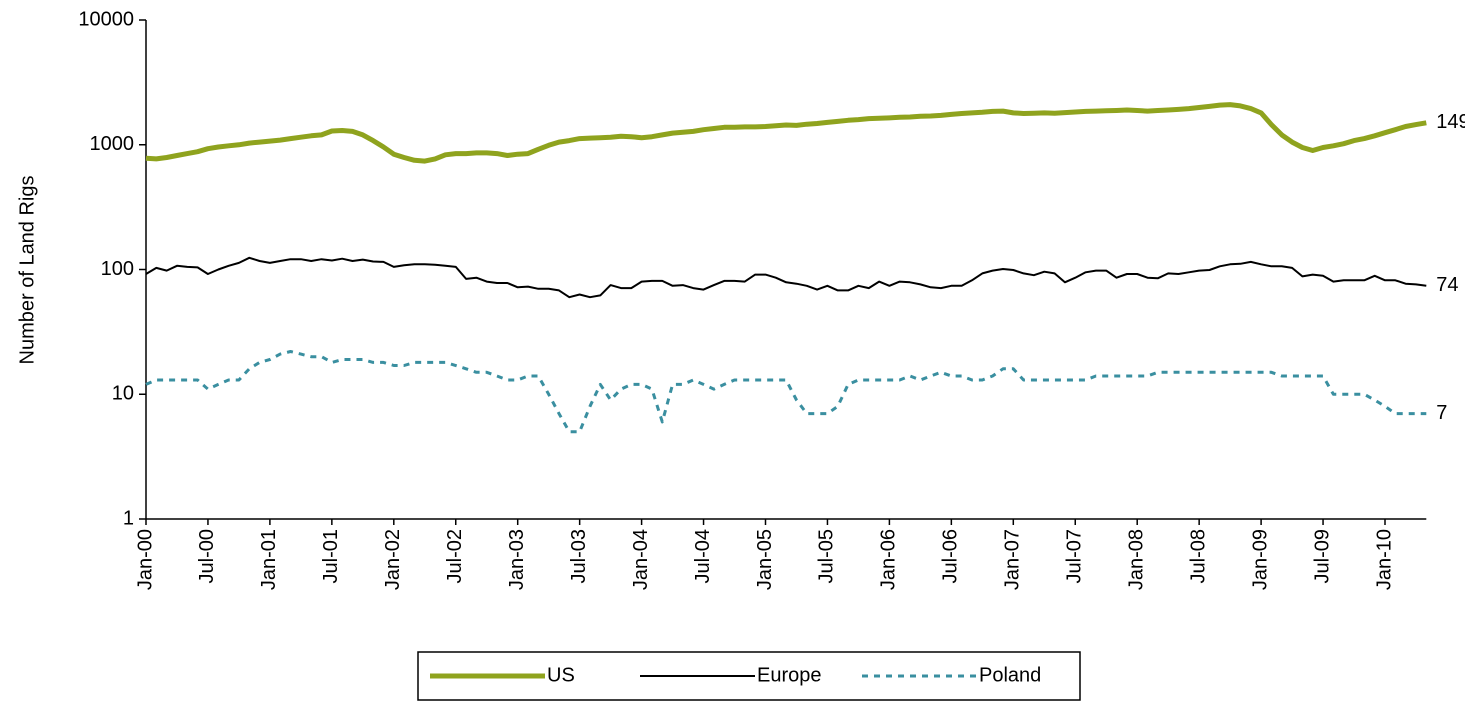  Describe the element at coordinates (393, 559) in the screenshot. I see `x-tick-label: Jan-02` at that location.